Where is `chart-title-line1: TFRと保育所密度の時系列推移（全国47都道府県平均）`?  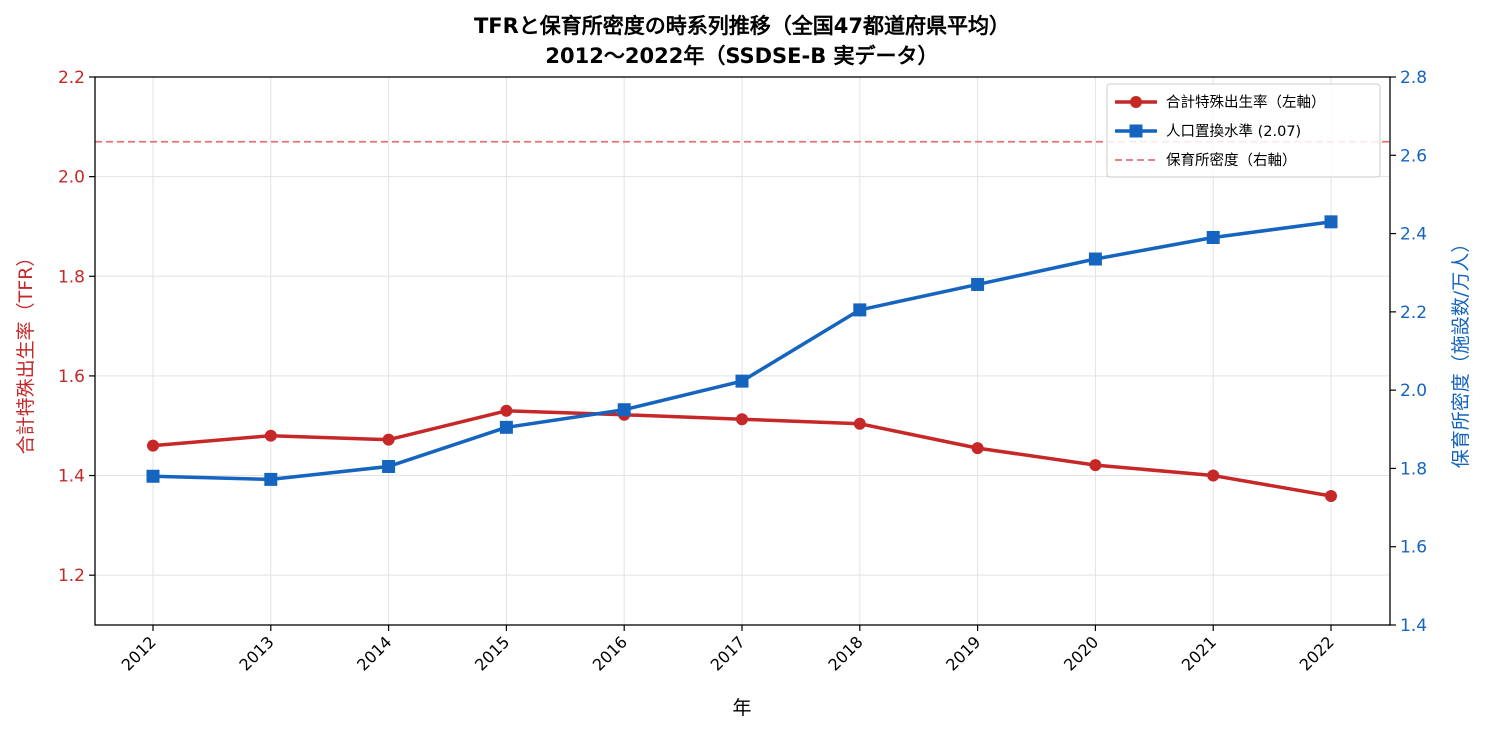 chart-title-line1: TFRと保育所密度の時系列推移（全国47都道府県平均） is located at coordinates (742, 26).